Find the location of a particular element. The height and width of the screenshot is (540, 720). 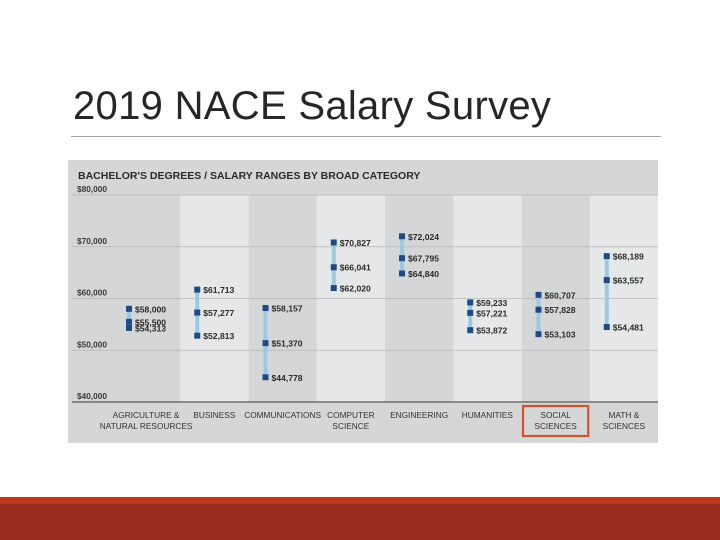

salary-value-label: $52,813 is located at coordinates (218, 336).